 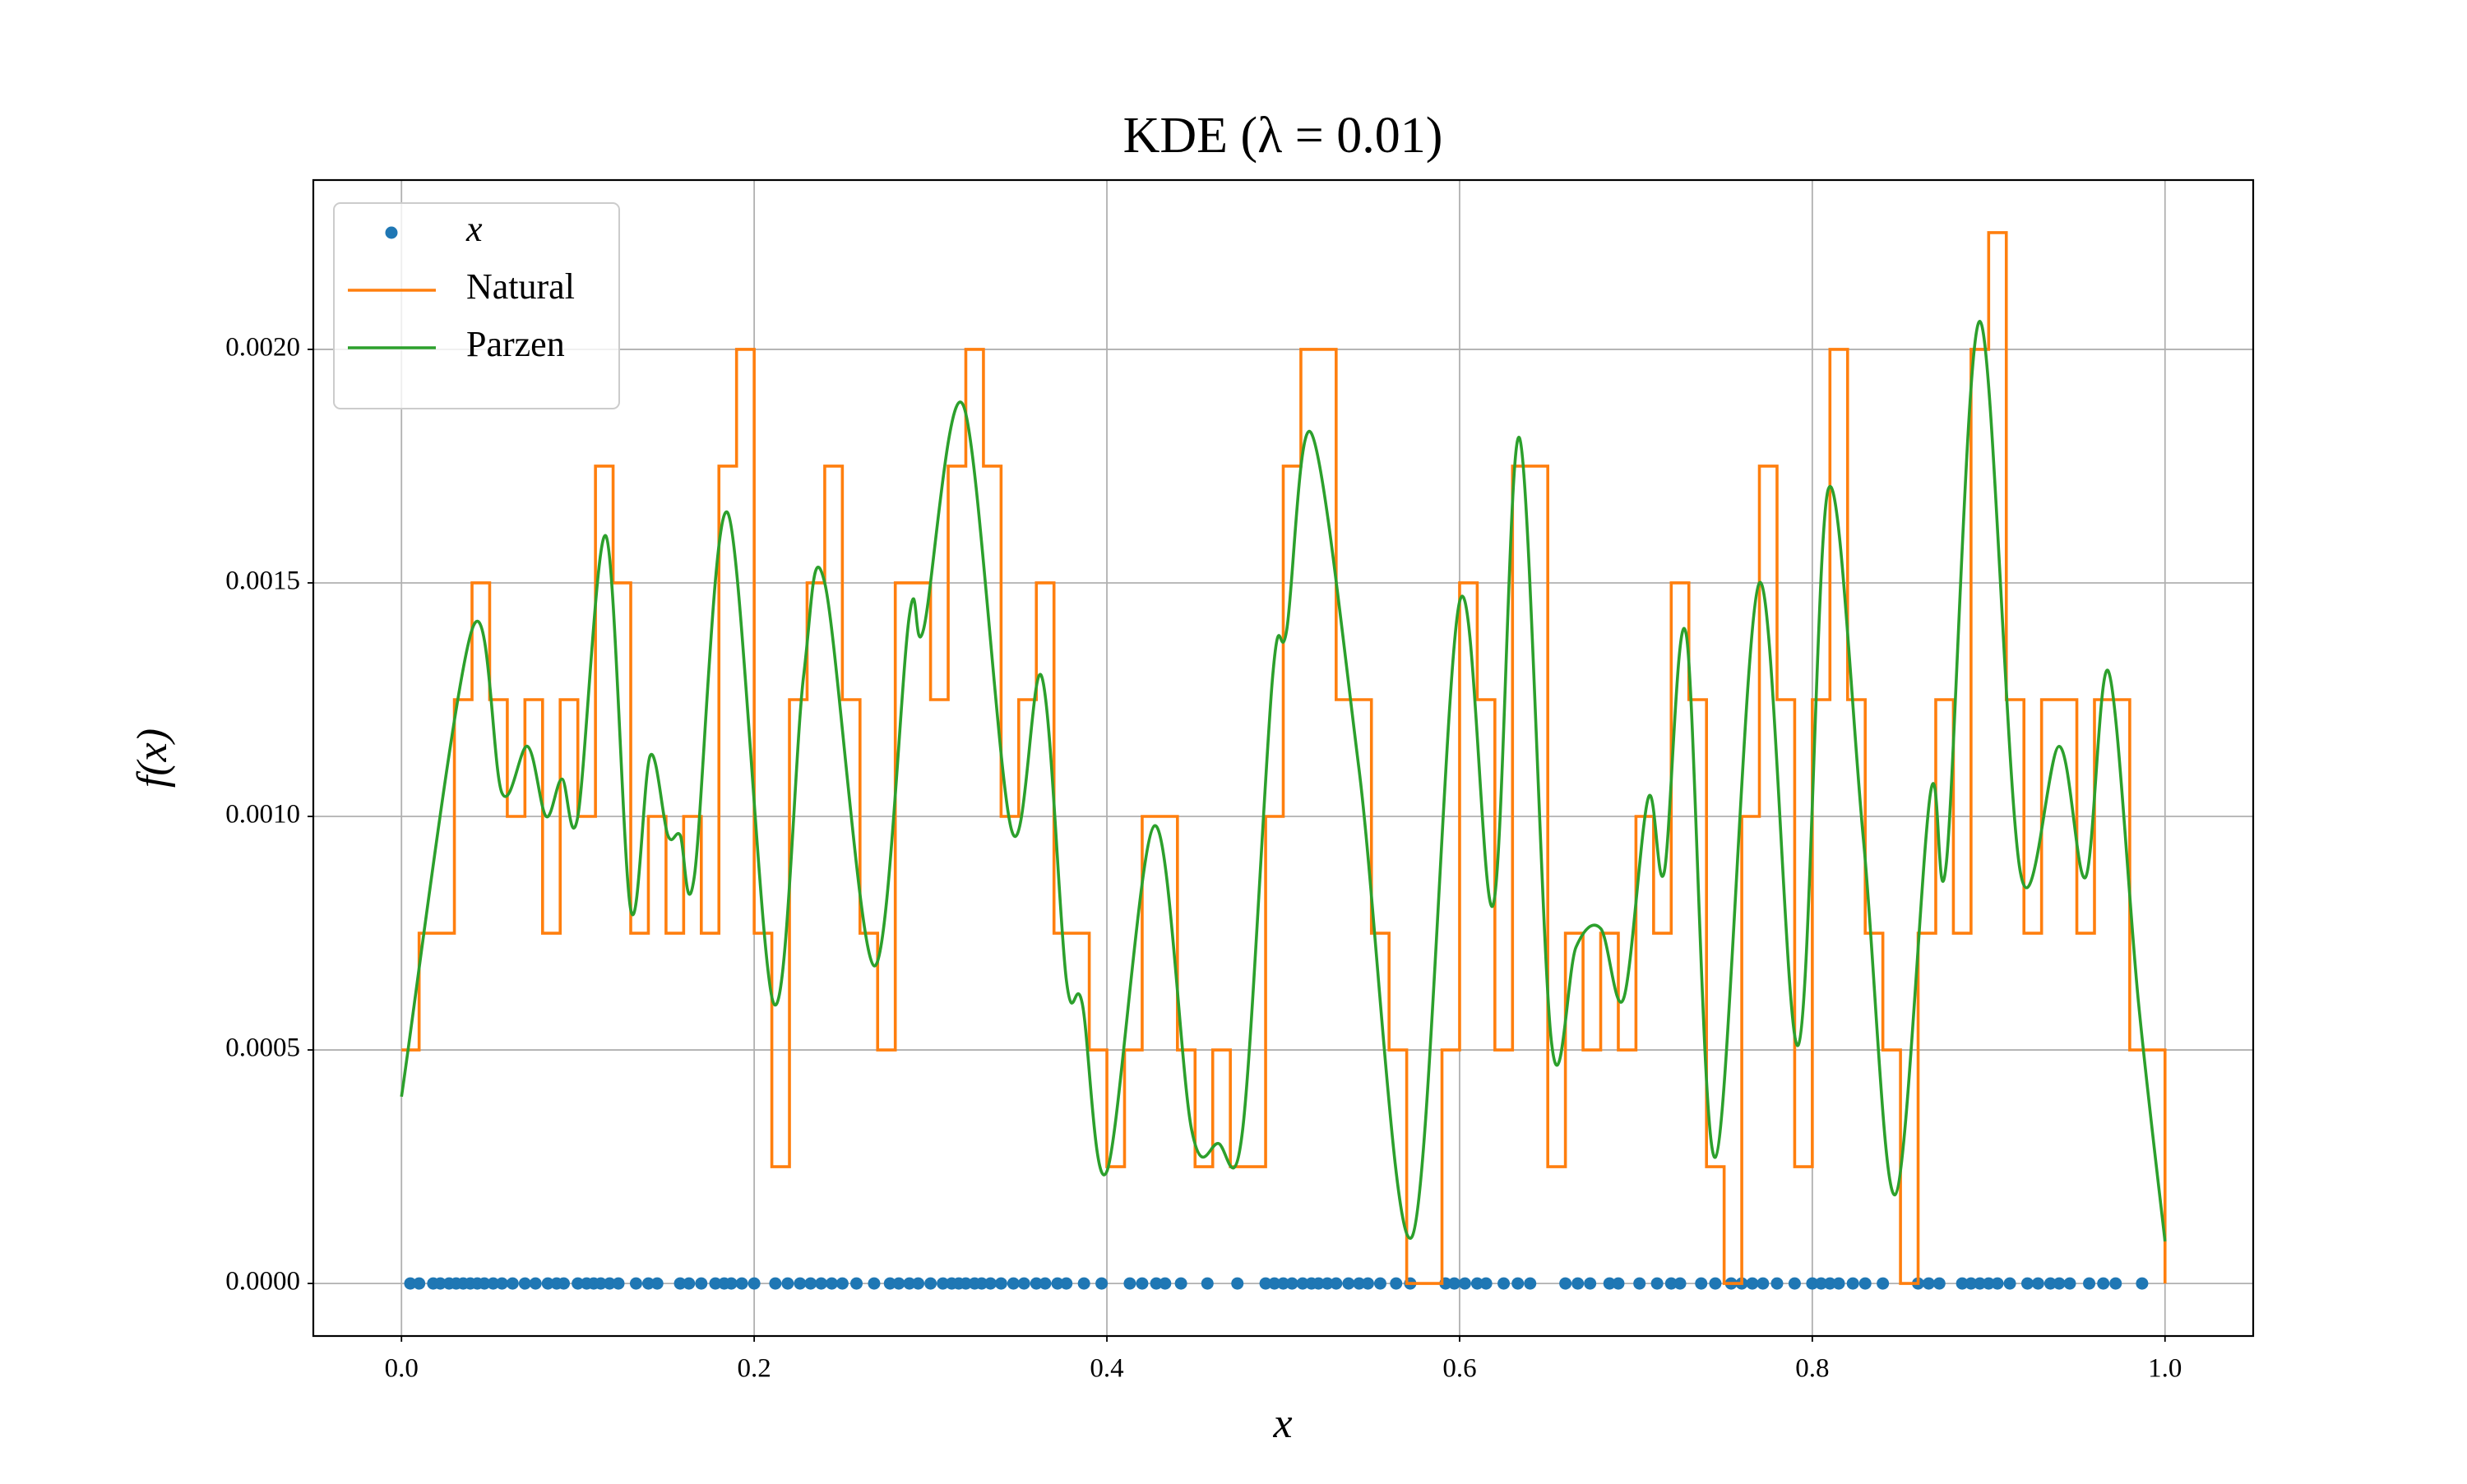 What do you see at coordinates (262, 348) in the screenshot?
I see `y-tick-label: 0.0020` at bounding box center [262, 348].